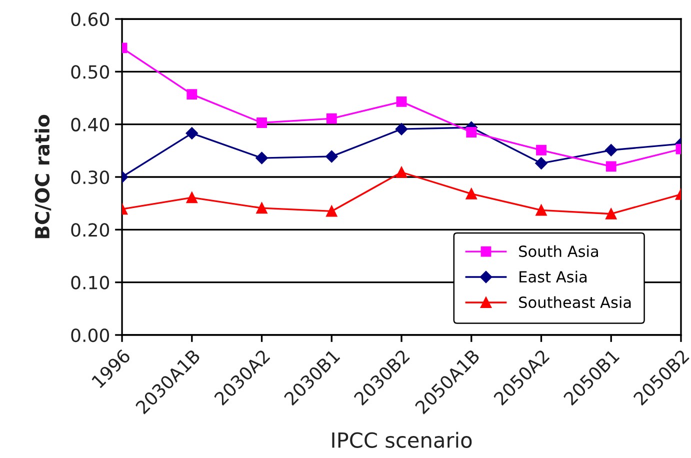 This screenshot has width=691, height=458. Describe the element at coordinates (90, 125) in the screenshot. I see `y-tick-label: 0.40` at that location.